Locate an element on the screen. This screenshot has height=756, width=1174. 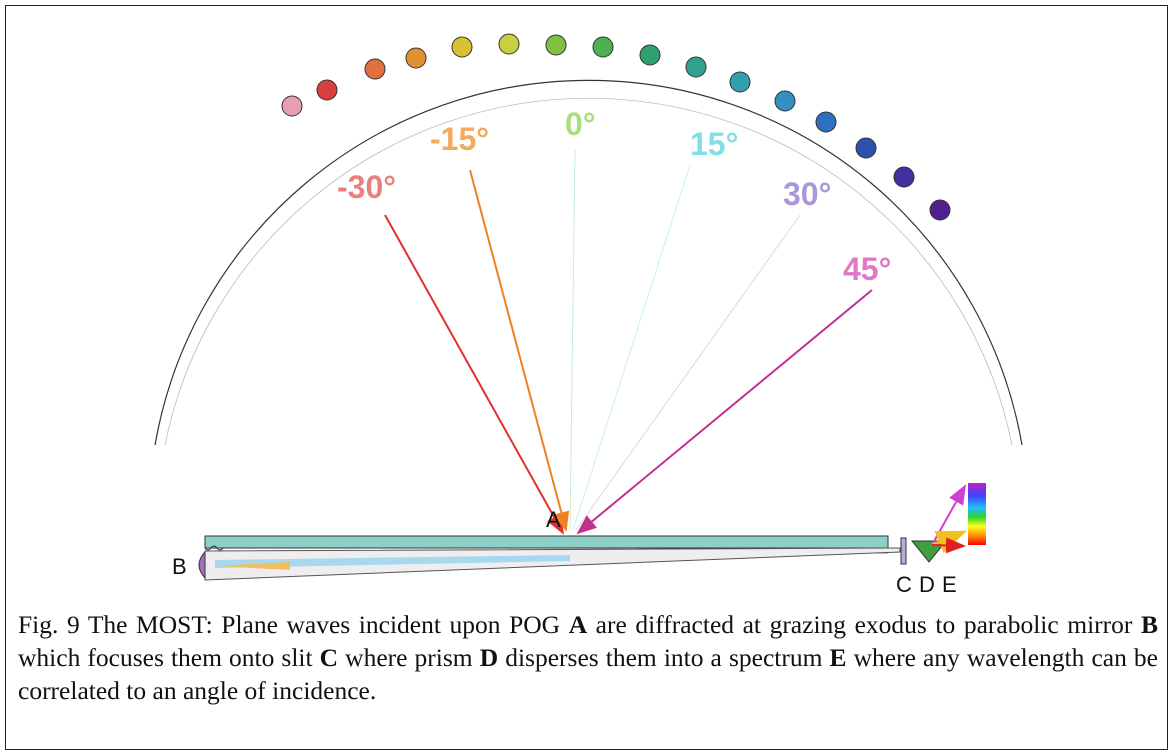
label-a: A is located at coordinates (553, 519).